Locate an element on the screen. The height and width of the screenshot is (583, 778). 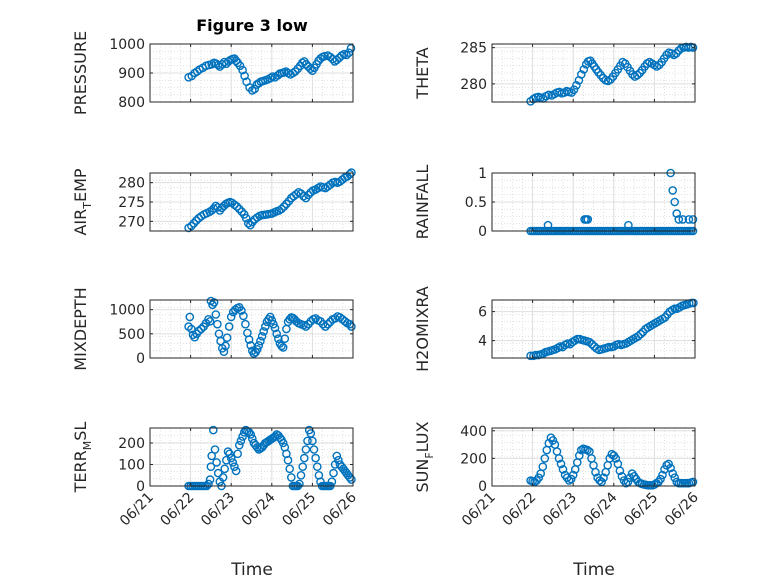
y-axis-label-text-after: SL is located at coordinates (80, 431).